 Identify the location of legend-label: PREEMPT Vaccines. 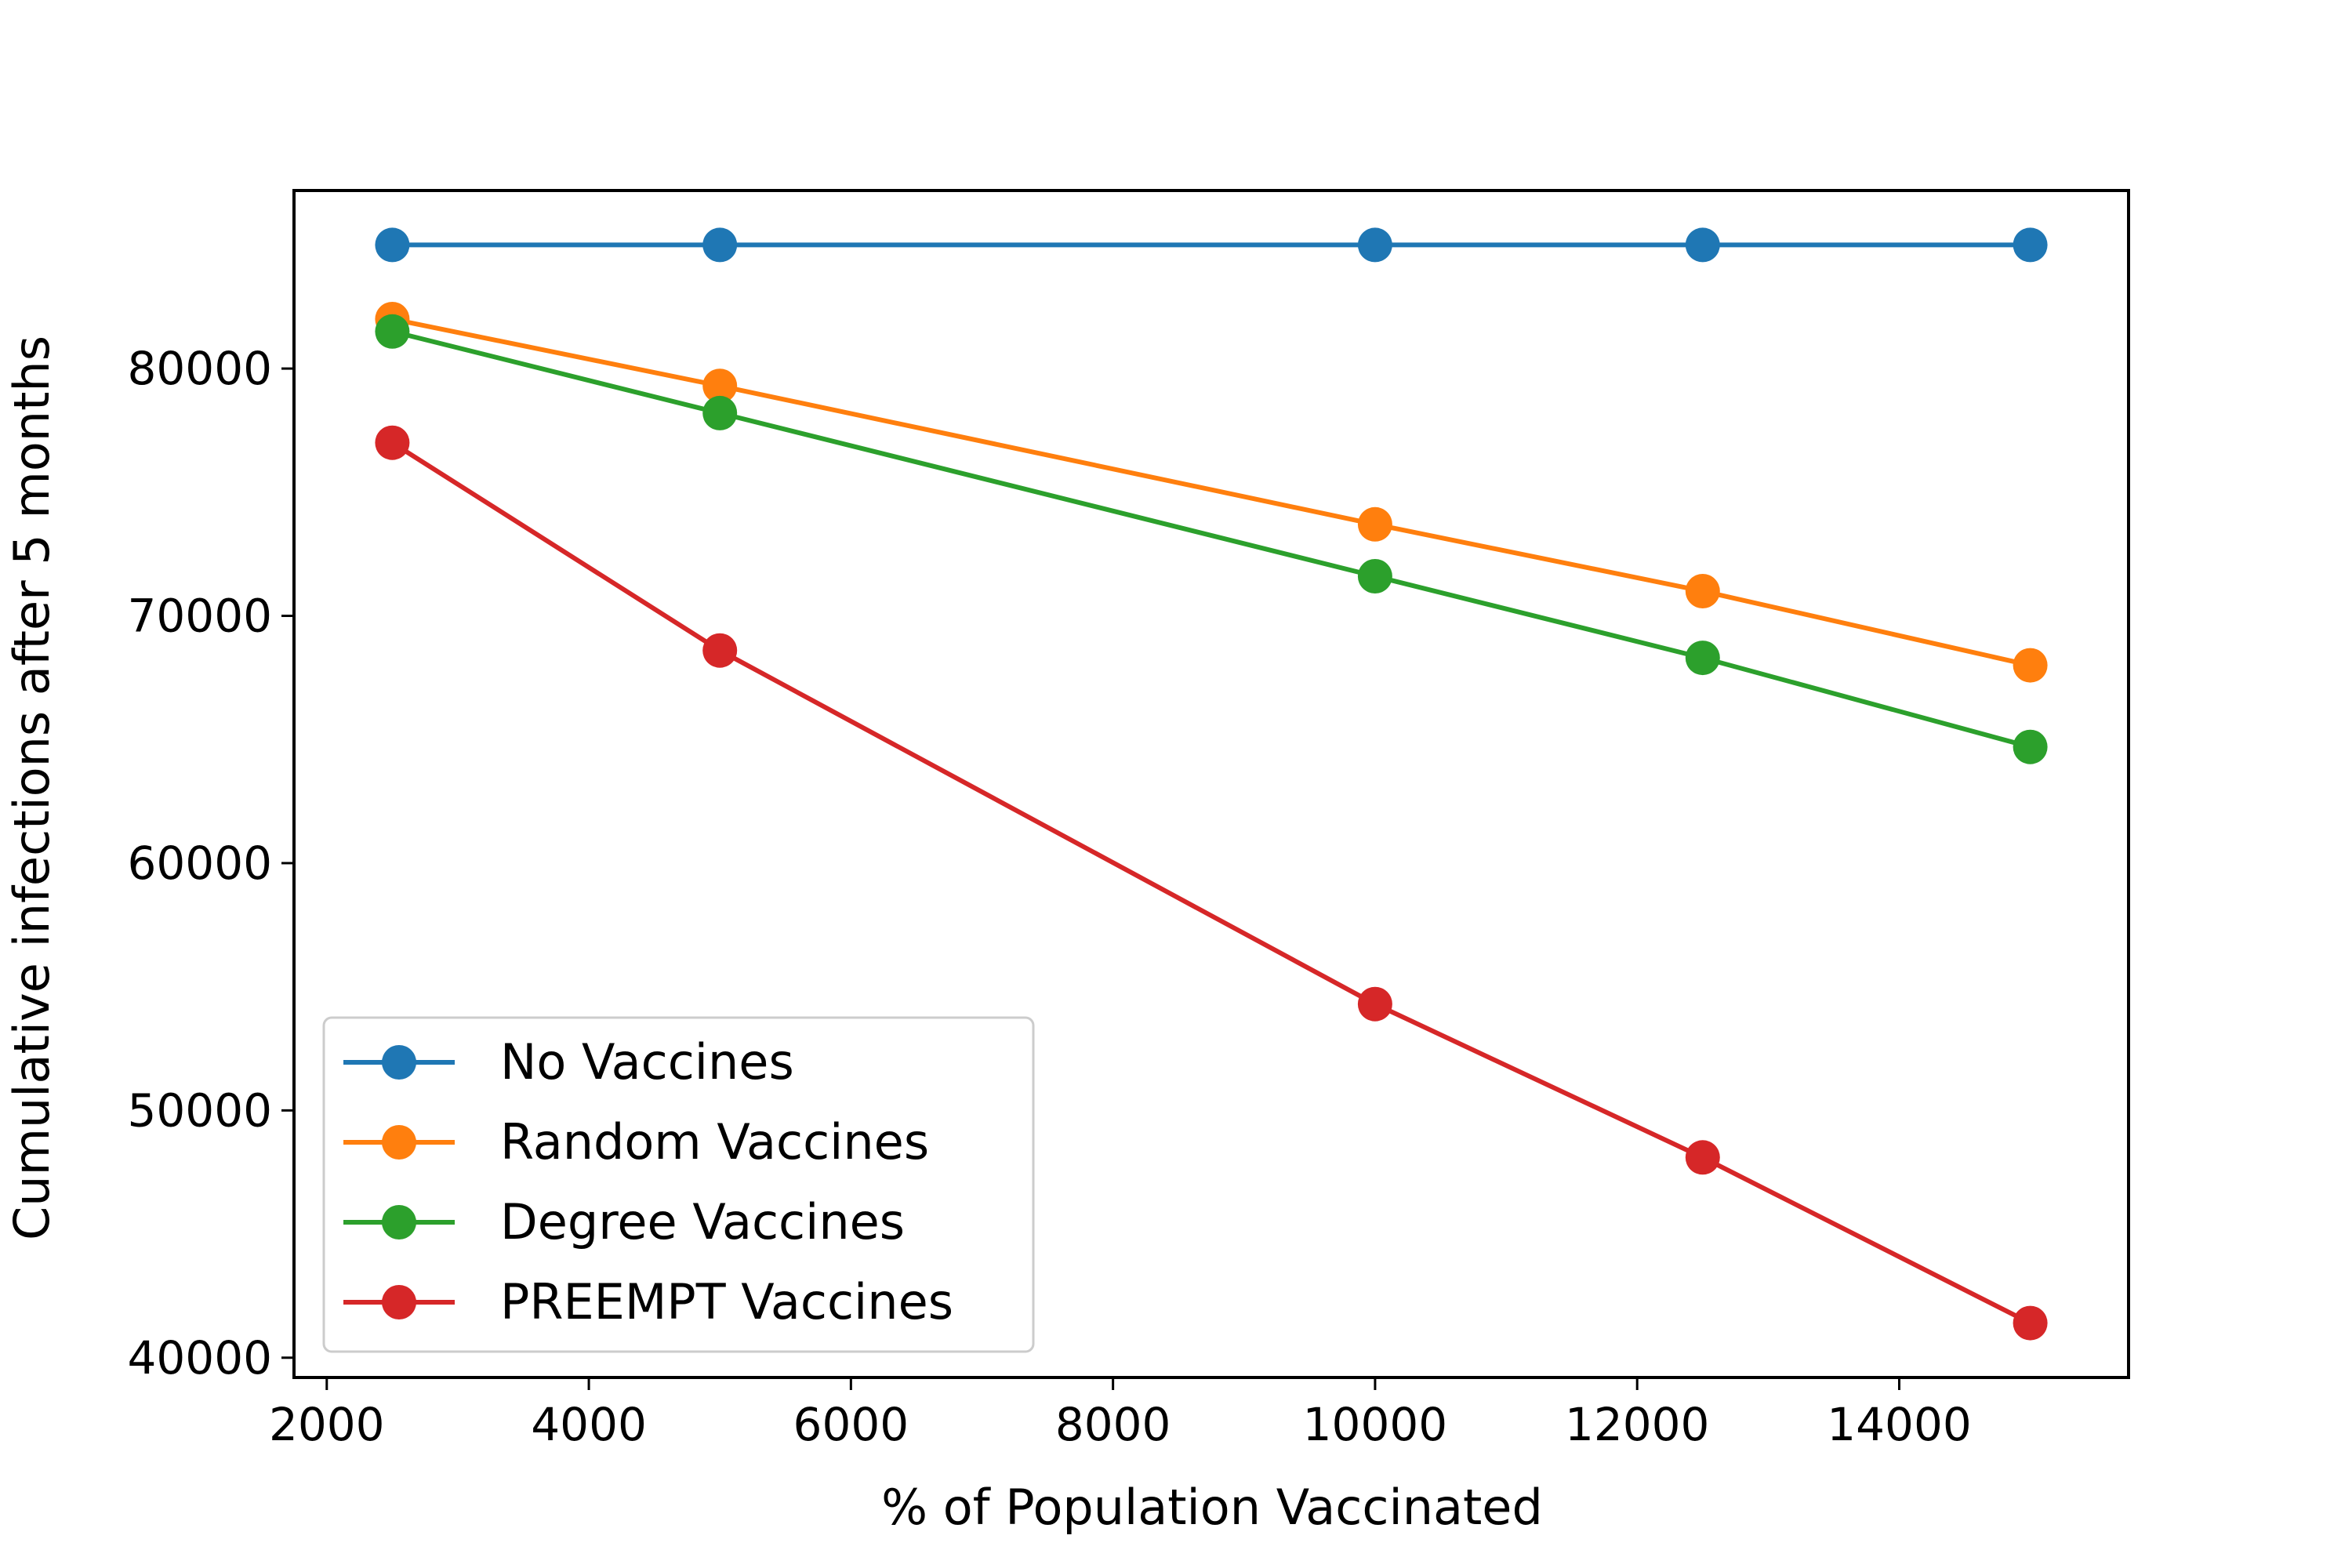
(726, 1301).